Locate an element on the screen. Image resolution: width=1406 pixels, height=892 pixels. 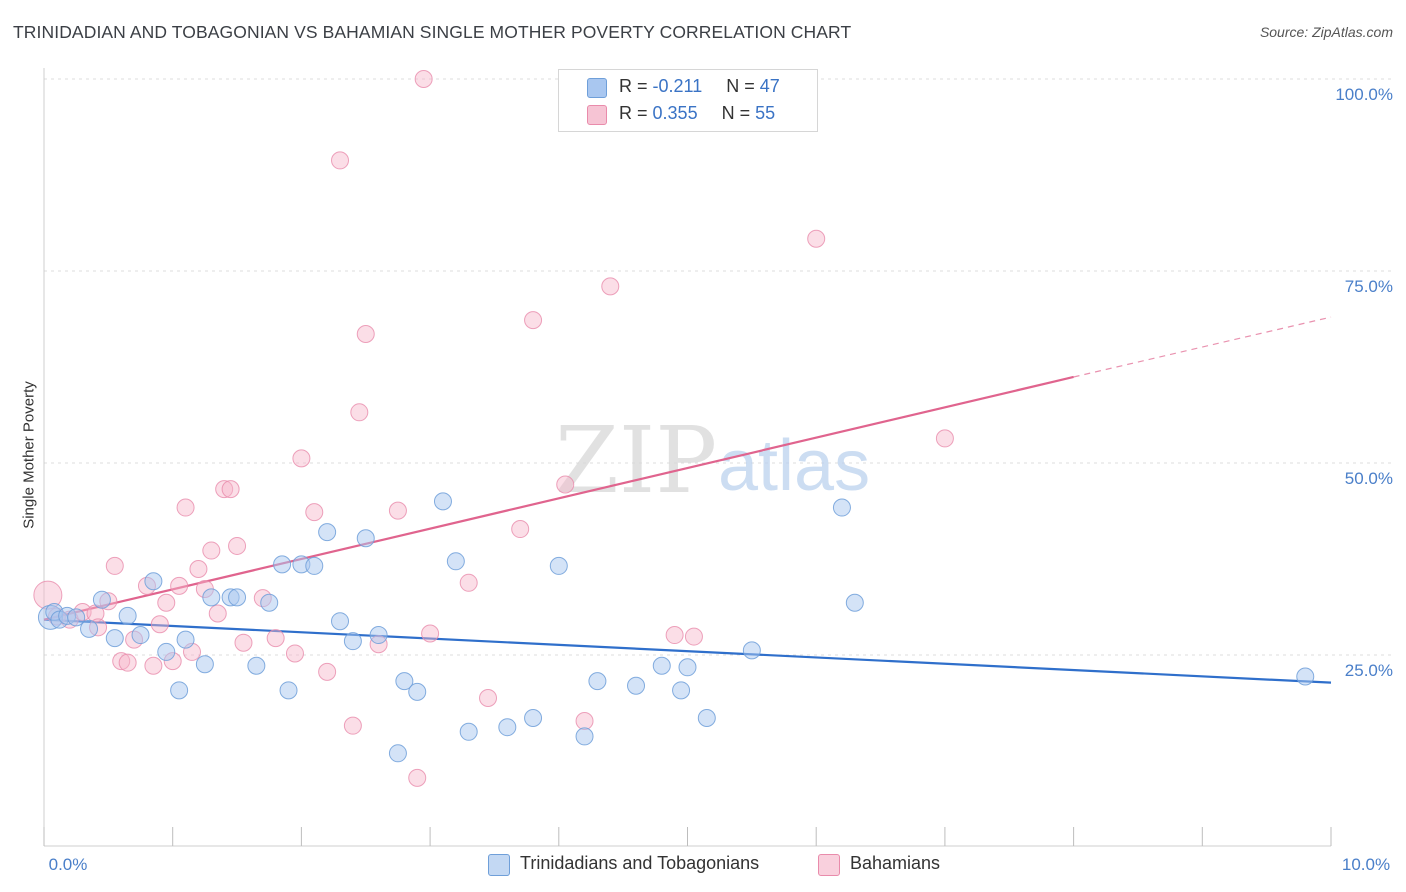
legend-n-value: 47 is located at coordinates (769, 86).